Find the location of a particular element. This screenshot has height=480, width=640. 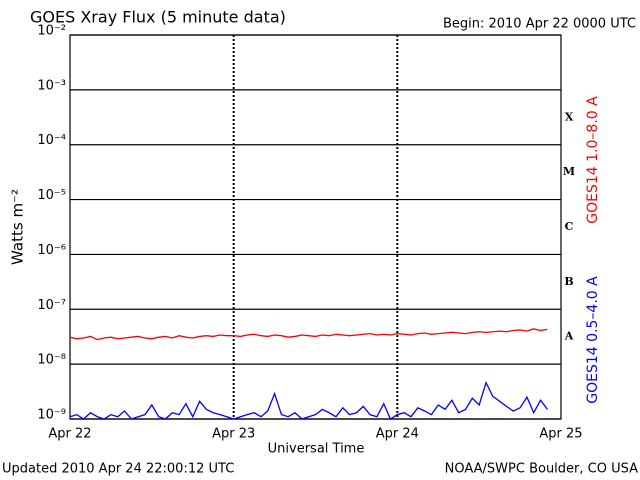

x-tick-label: Apr 24 is located at coordinates (397, 434).